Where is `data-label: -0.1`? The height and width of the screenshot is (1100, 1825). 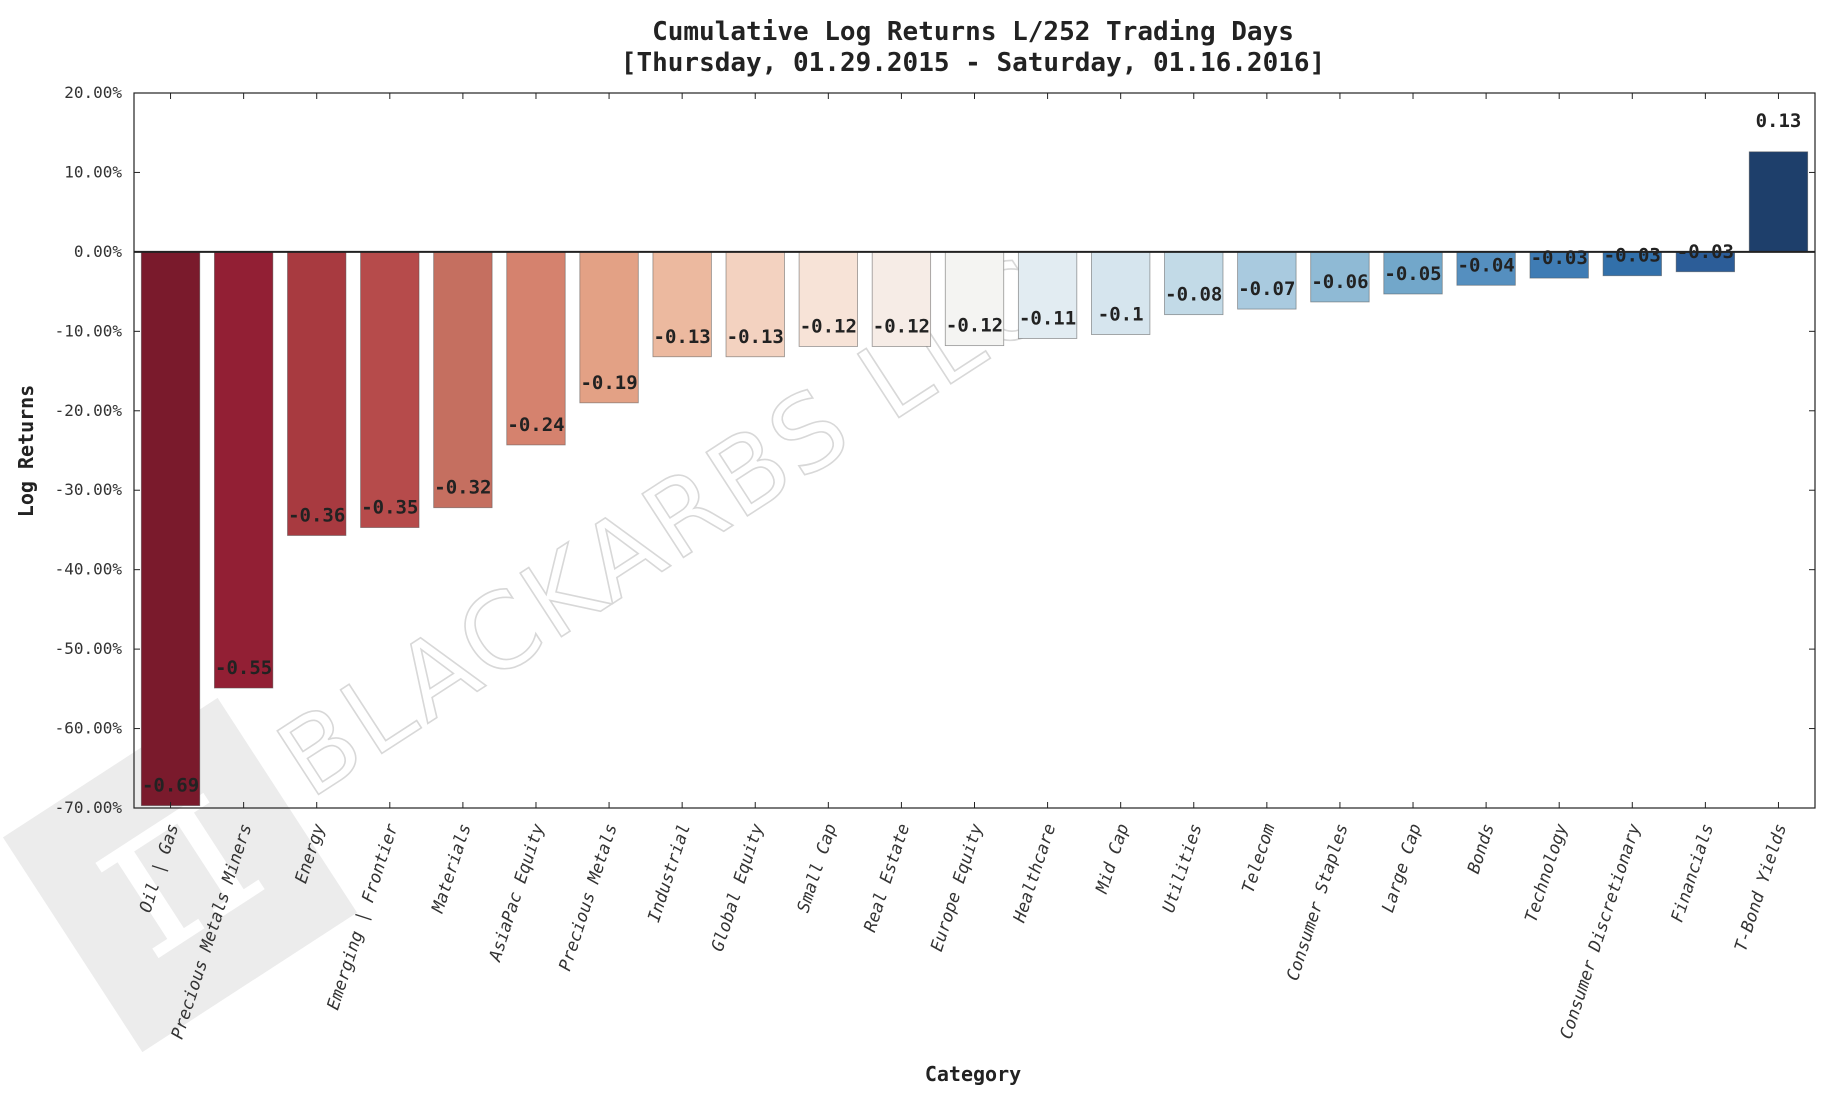 data-label: -0.1 is located at coordinates (1121, 315).